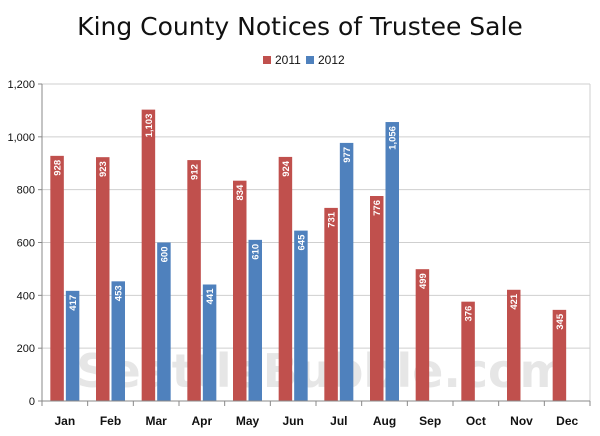 The image size is (600, 436). Describe the element at coordinates (164, 321) in the screenshot. I see `bar-2012-Mar` at that location.